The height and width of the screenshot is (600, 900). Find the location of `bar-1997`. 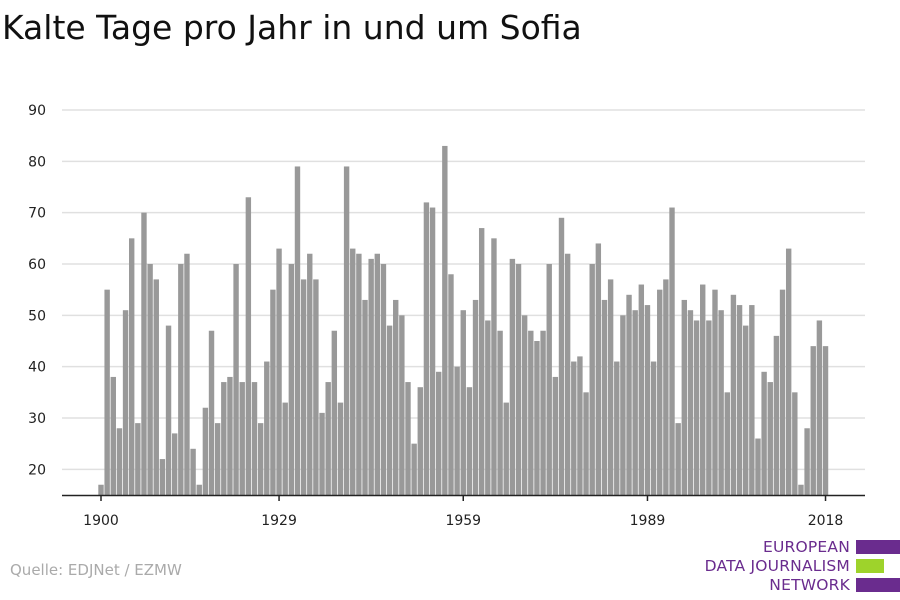

bar-1997 is located at coordinates (696, 407).